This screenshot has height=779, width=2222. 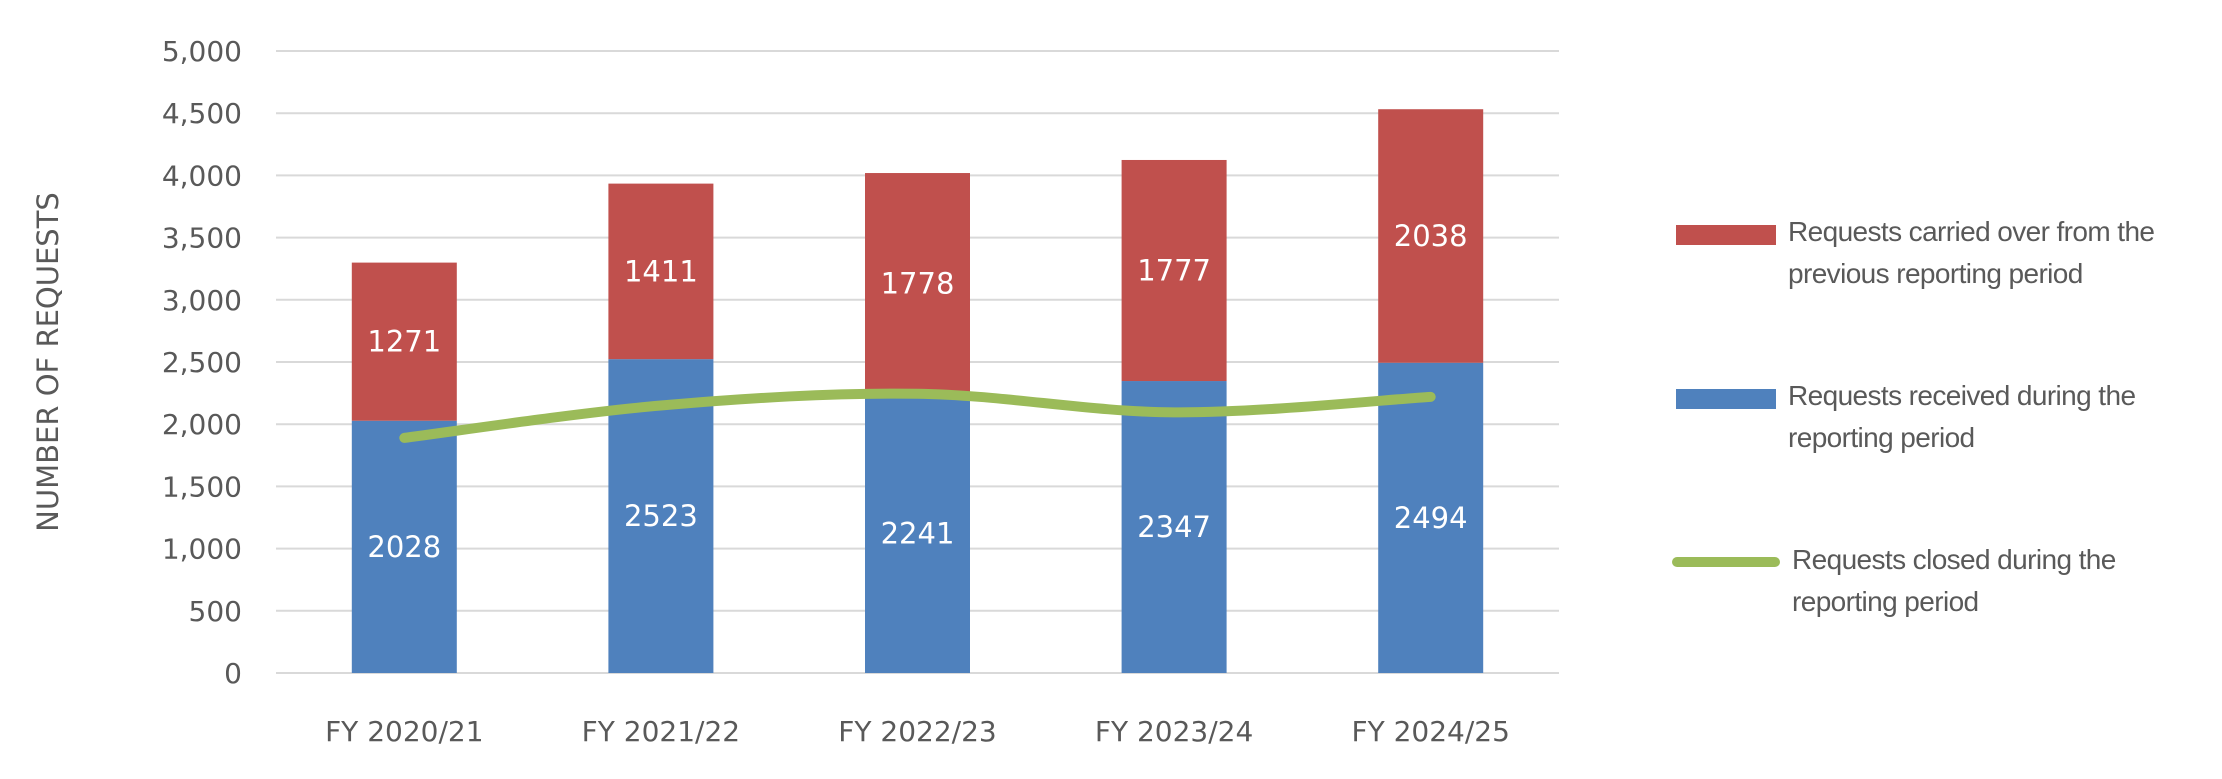 What do you see at coordinates (202, 424) in the screenshot?
I see `y-tick-label: 2,000` at bounding box center [202, 424].